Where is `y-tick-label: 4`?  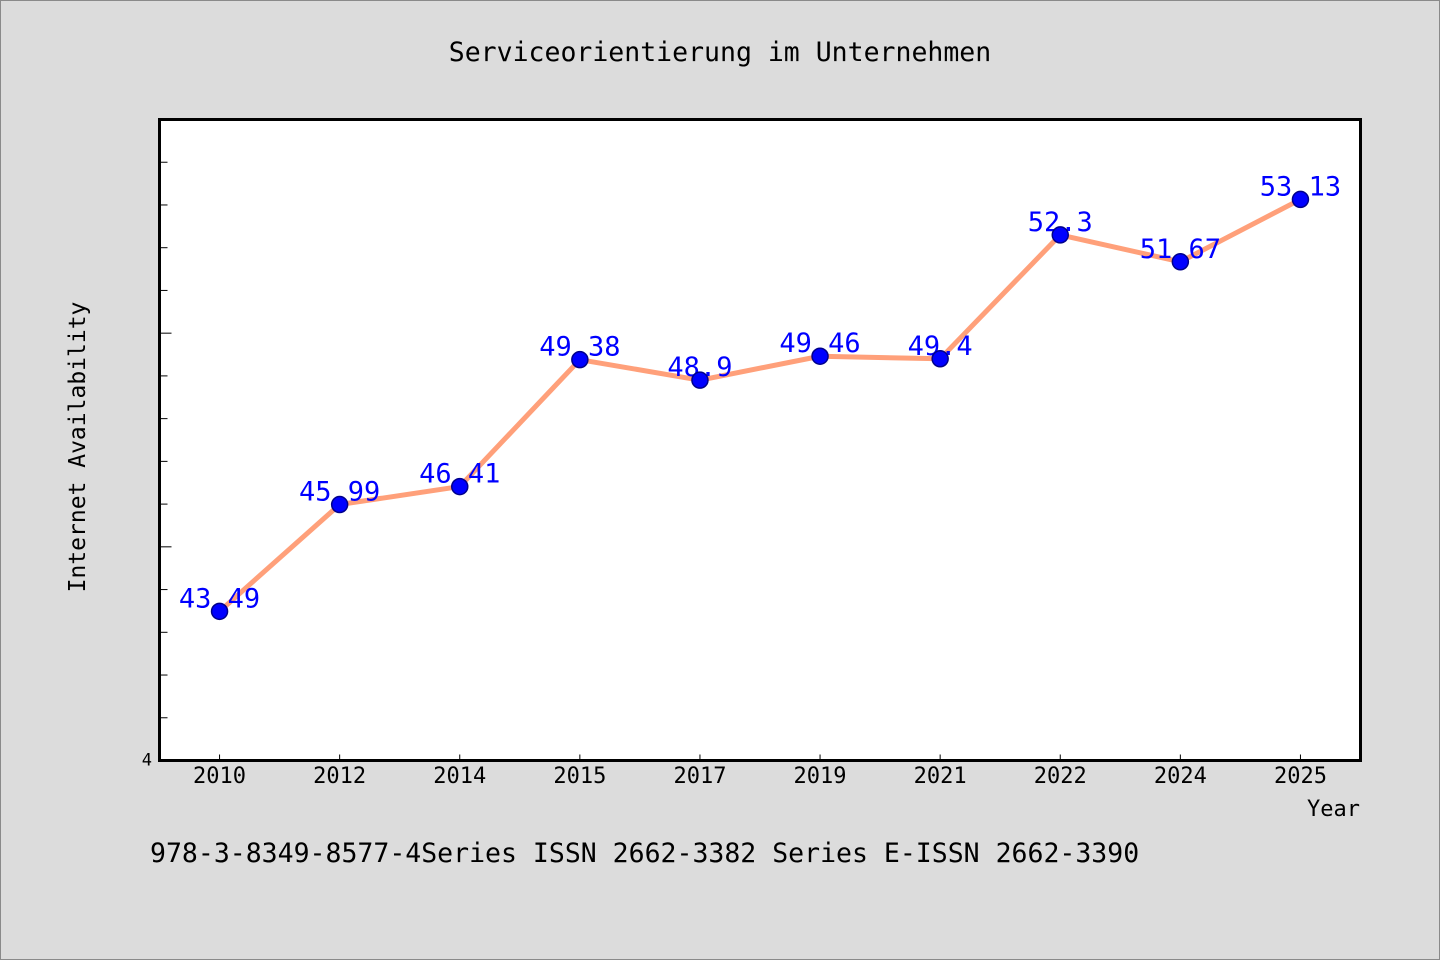
y-tick-label: 4 is located at coordinates (147, 761).